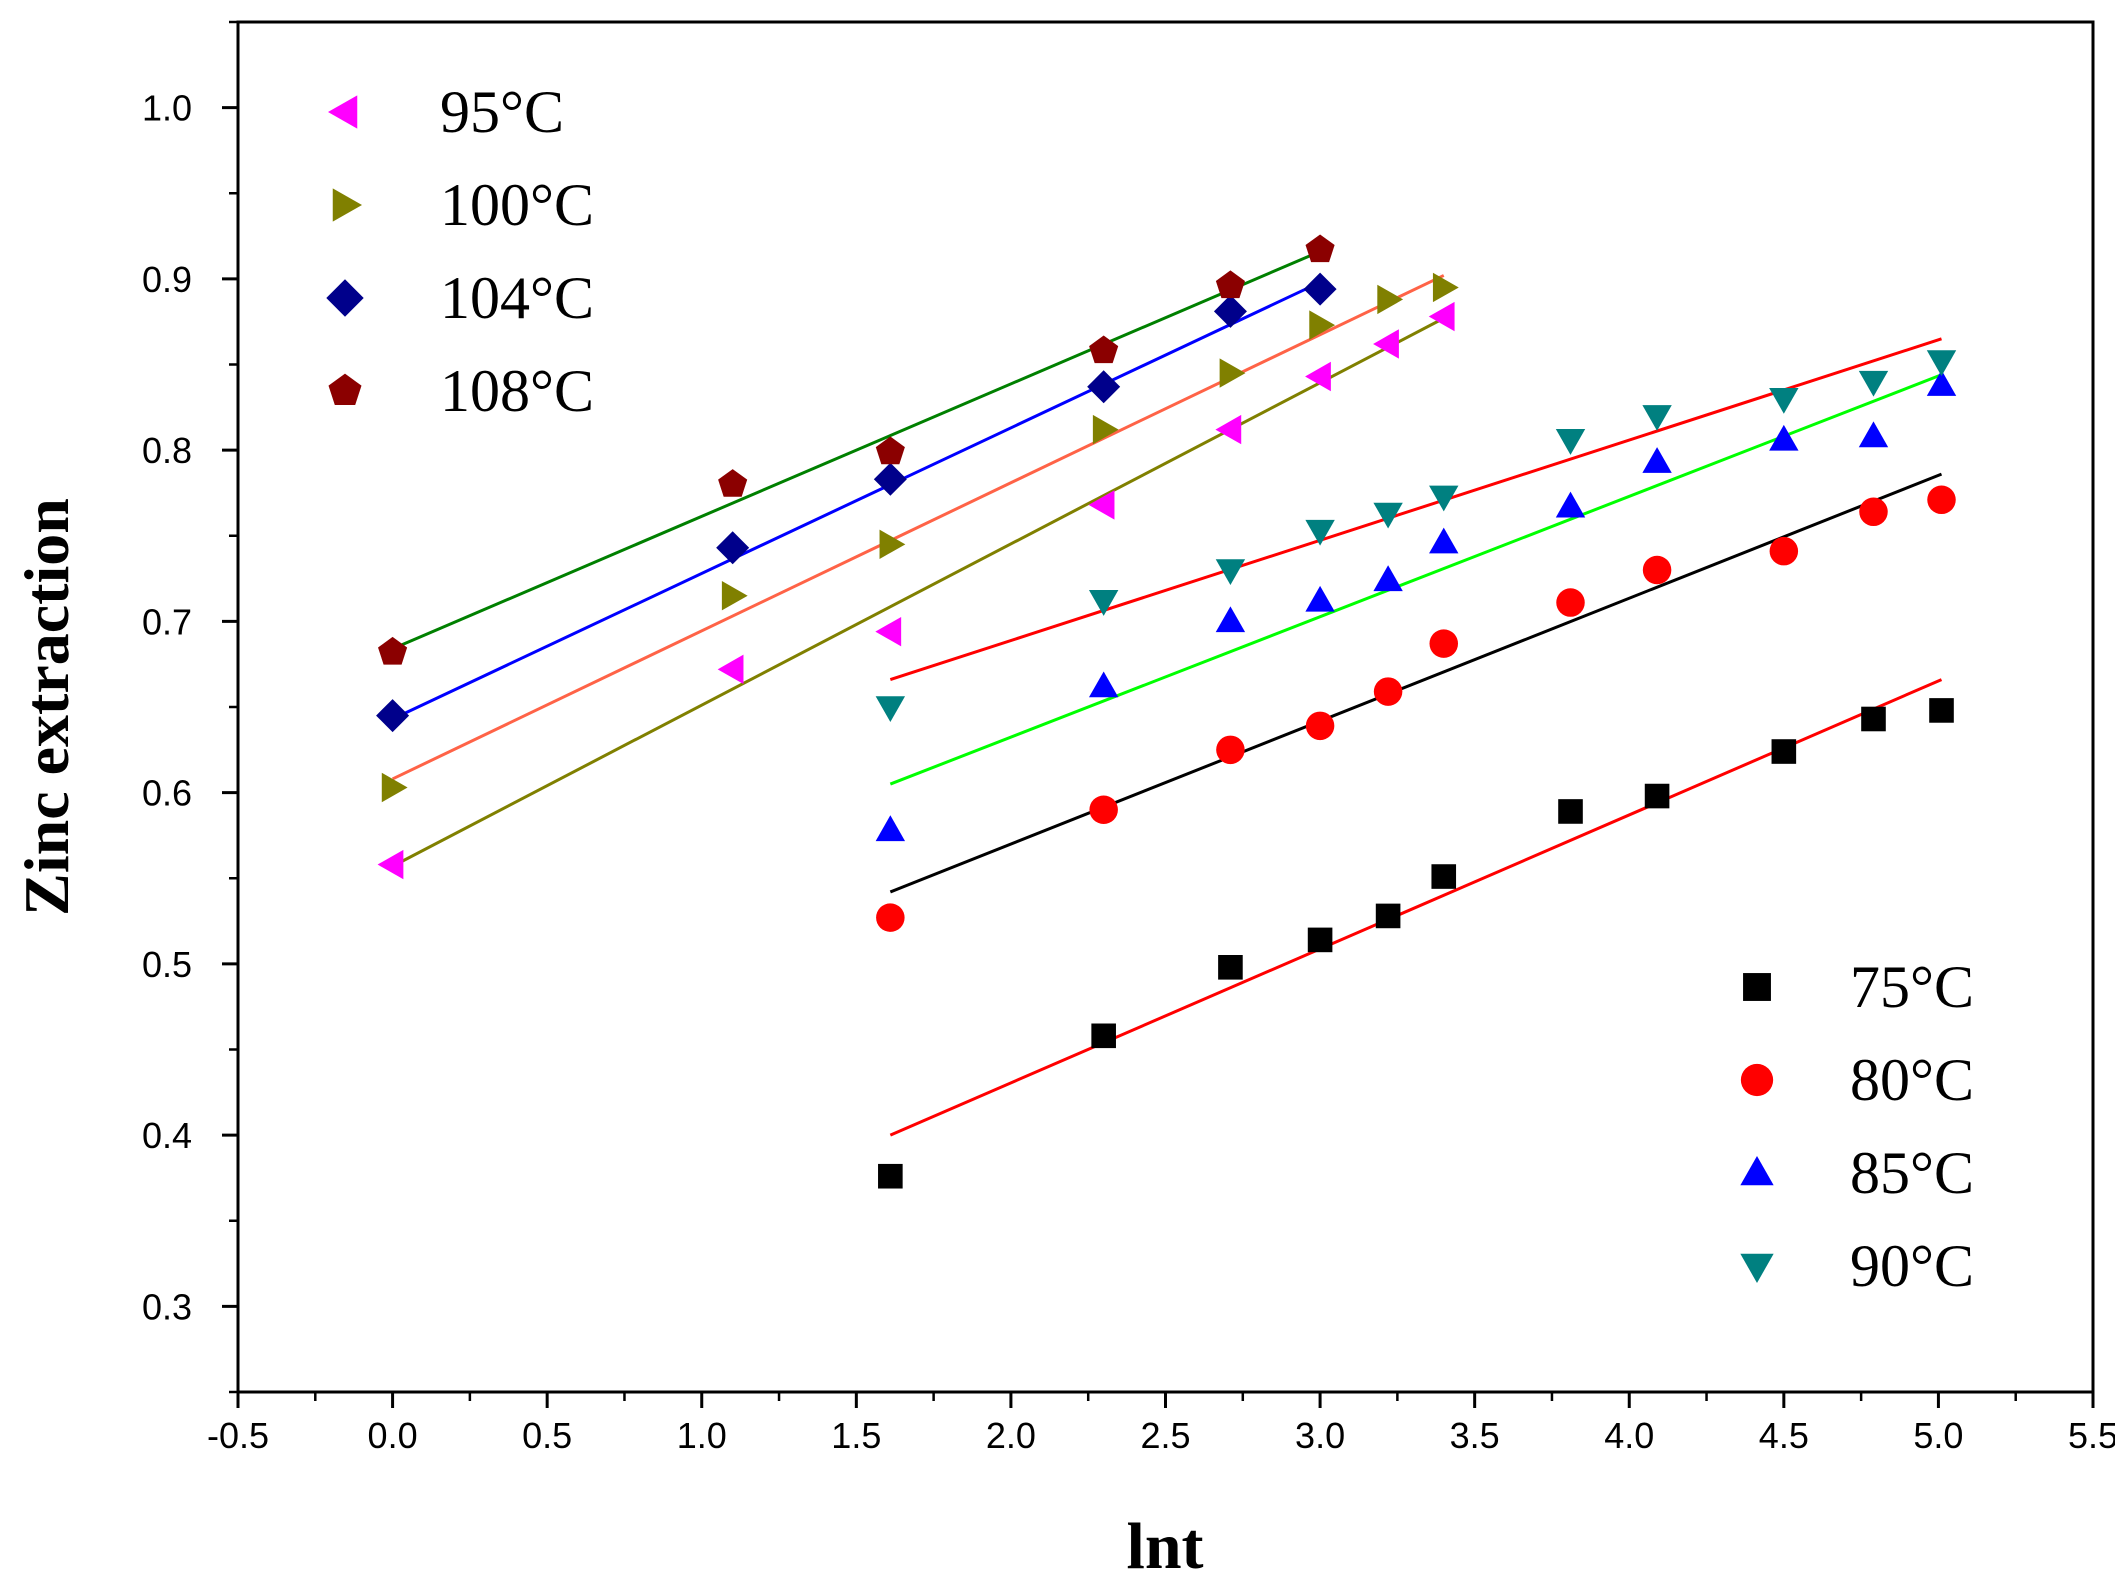  I want to click on x-axis-title: lnt, so click(1164, 1546).